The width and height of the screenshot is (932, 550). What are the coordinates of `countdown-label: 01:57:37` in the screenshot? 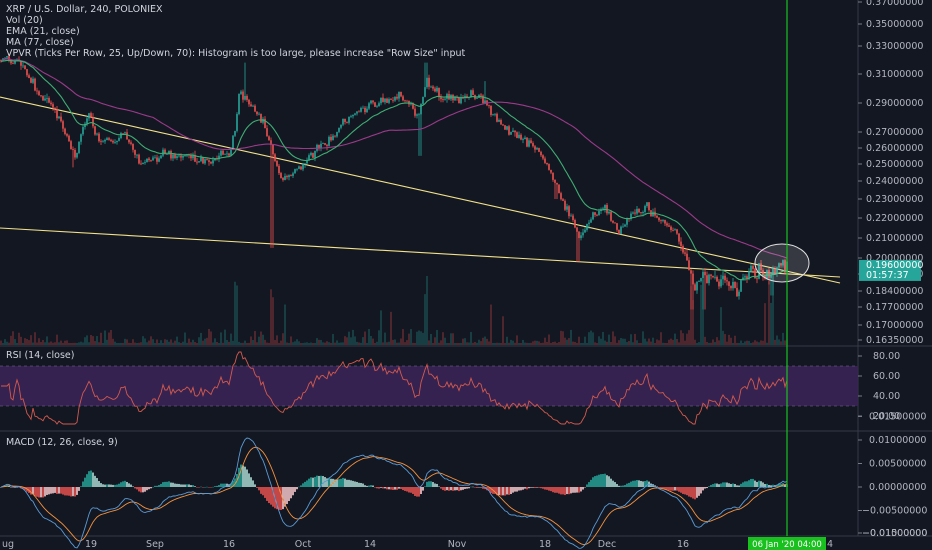 It's located at (887, 275).